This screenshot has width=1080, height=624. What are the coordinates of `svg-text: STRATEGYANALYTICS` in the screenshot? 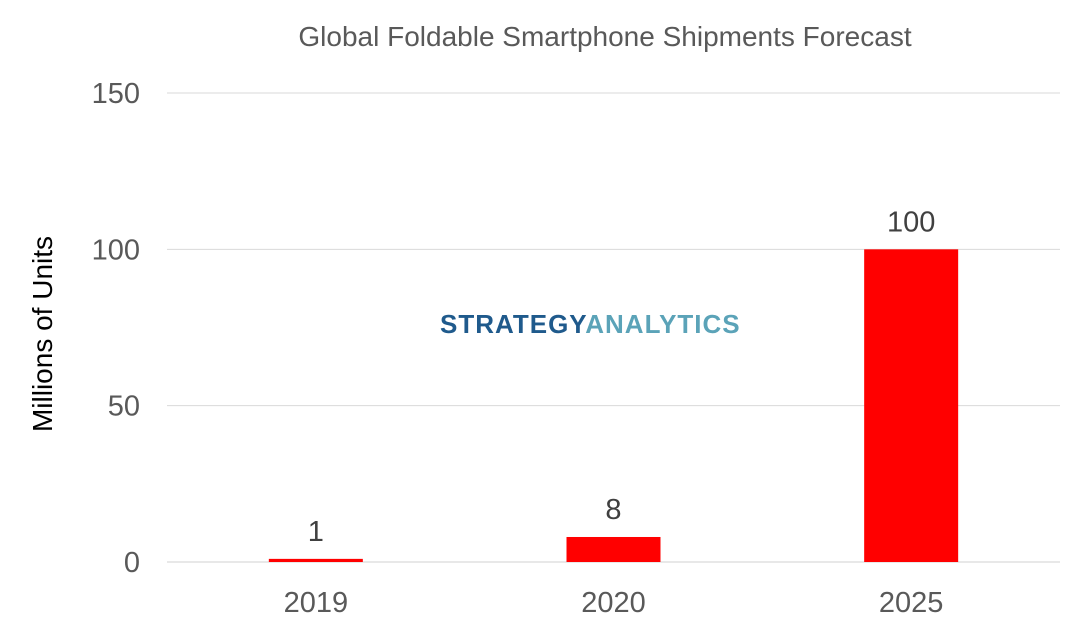 It's located at (590, 324).